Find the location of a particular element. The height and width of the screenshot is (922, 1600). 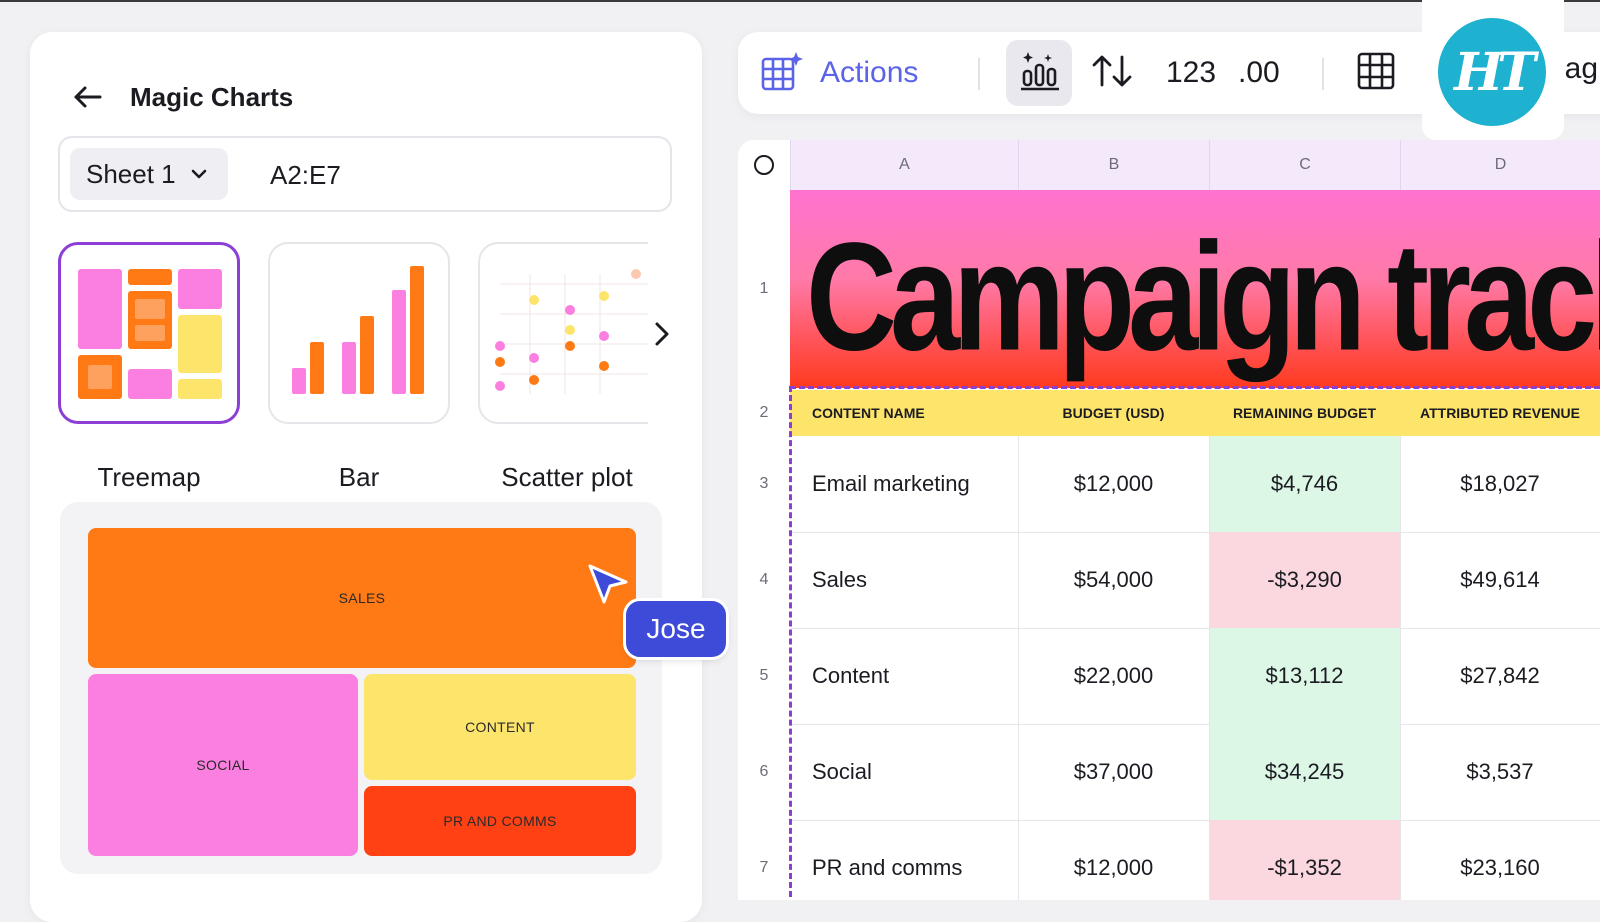

chevron-right-icon is located at coordinates (662, 334).